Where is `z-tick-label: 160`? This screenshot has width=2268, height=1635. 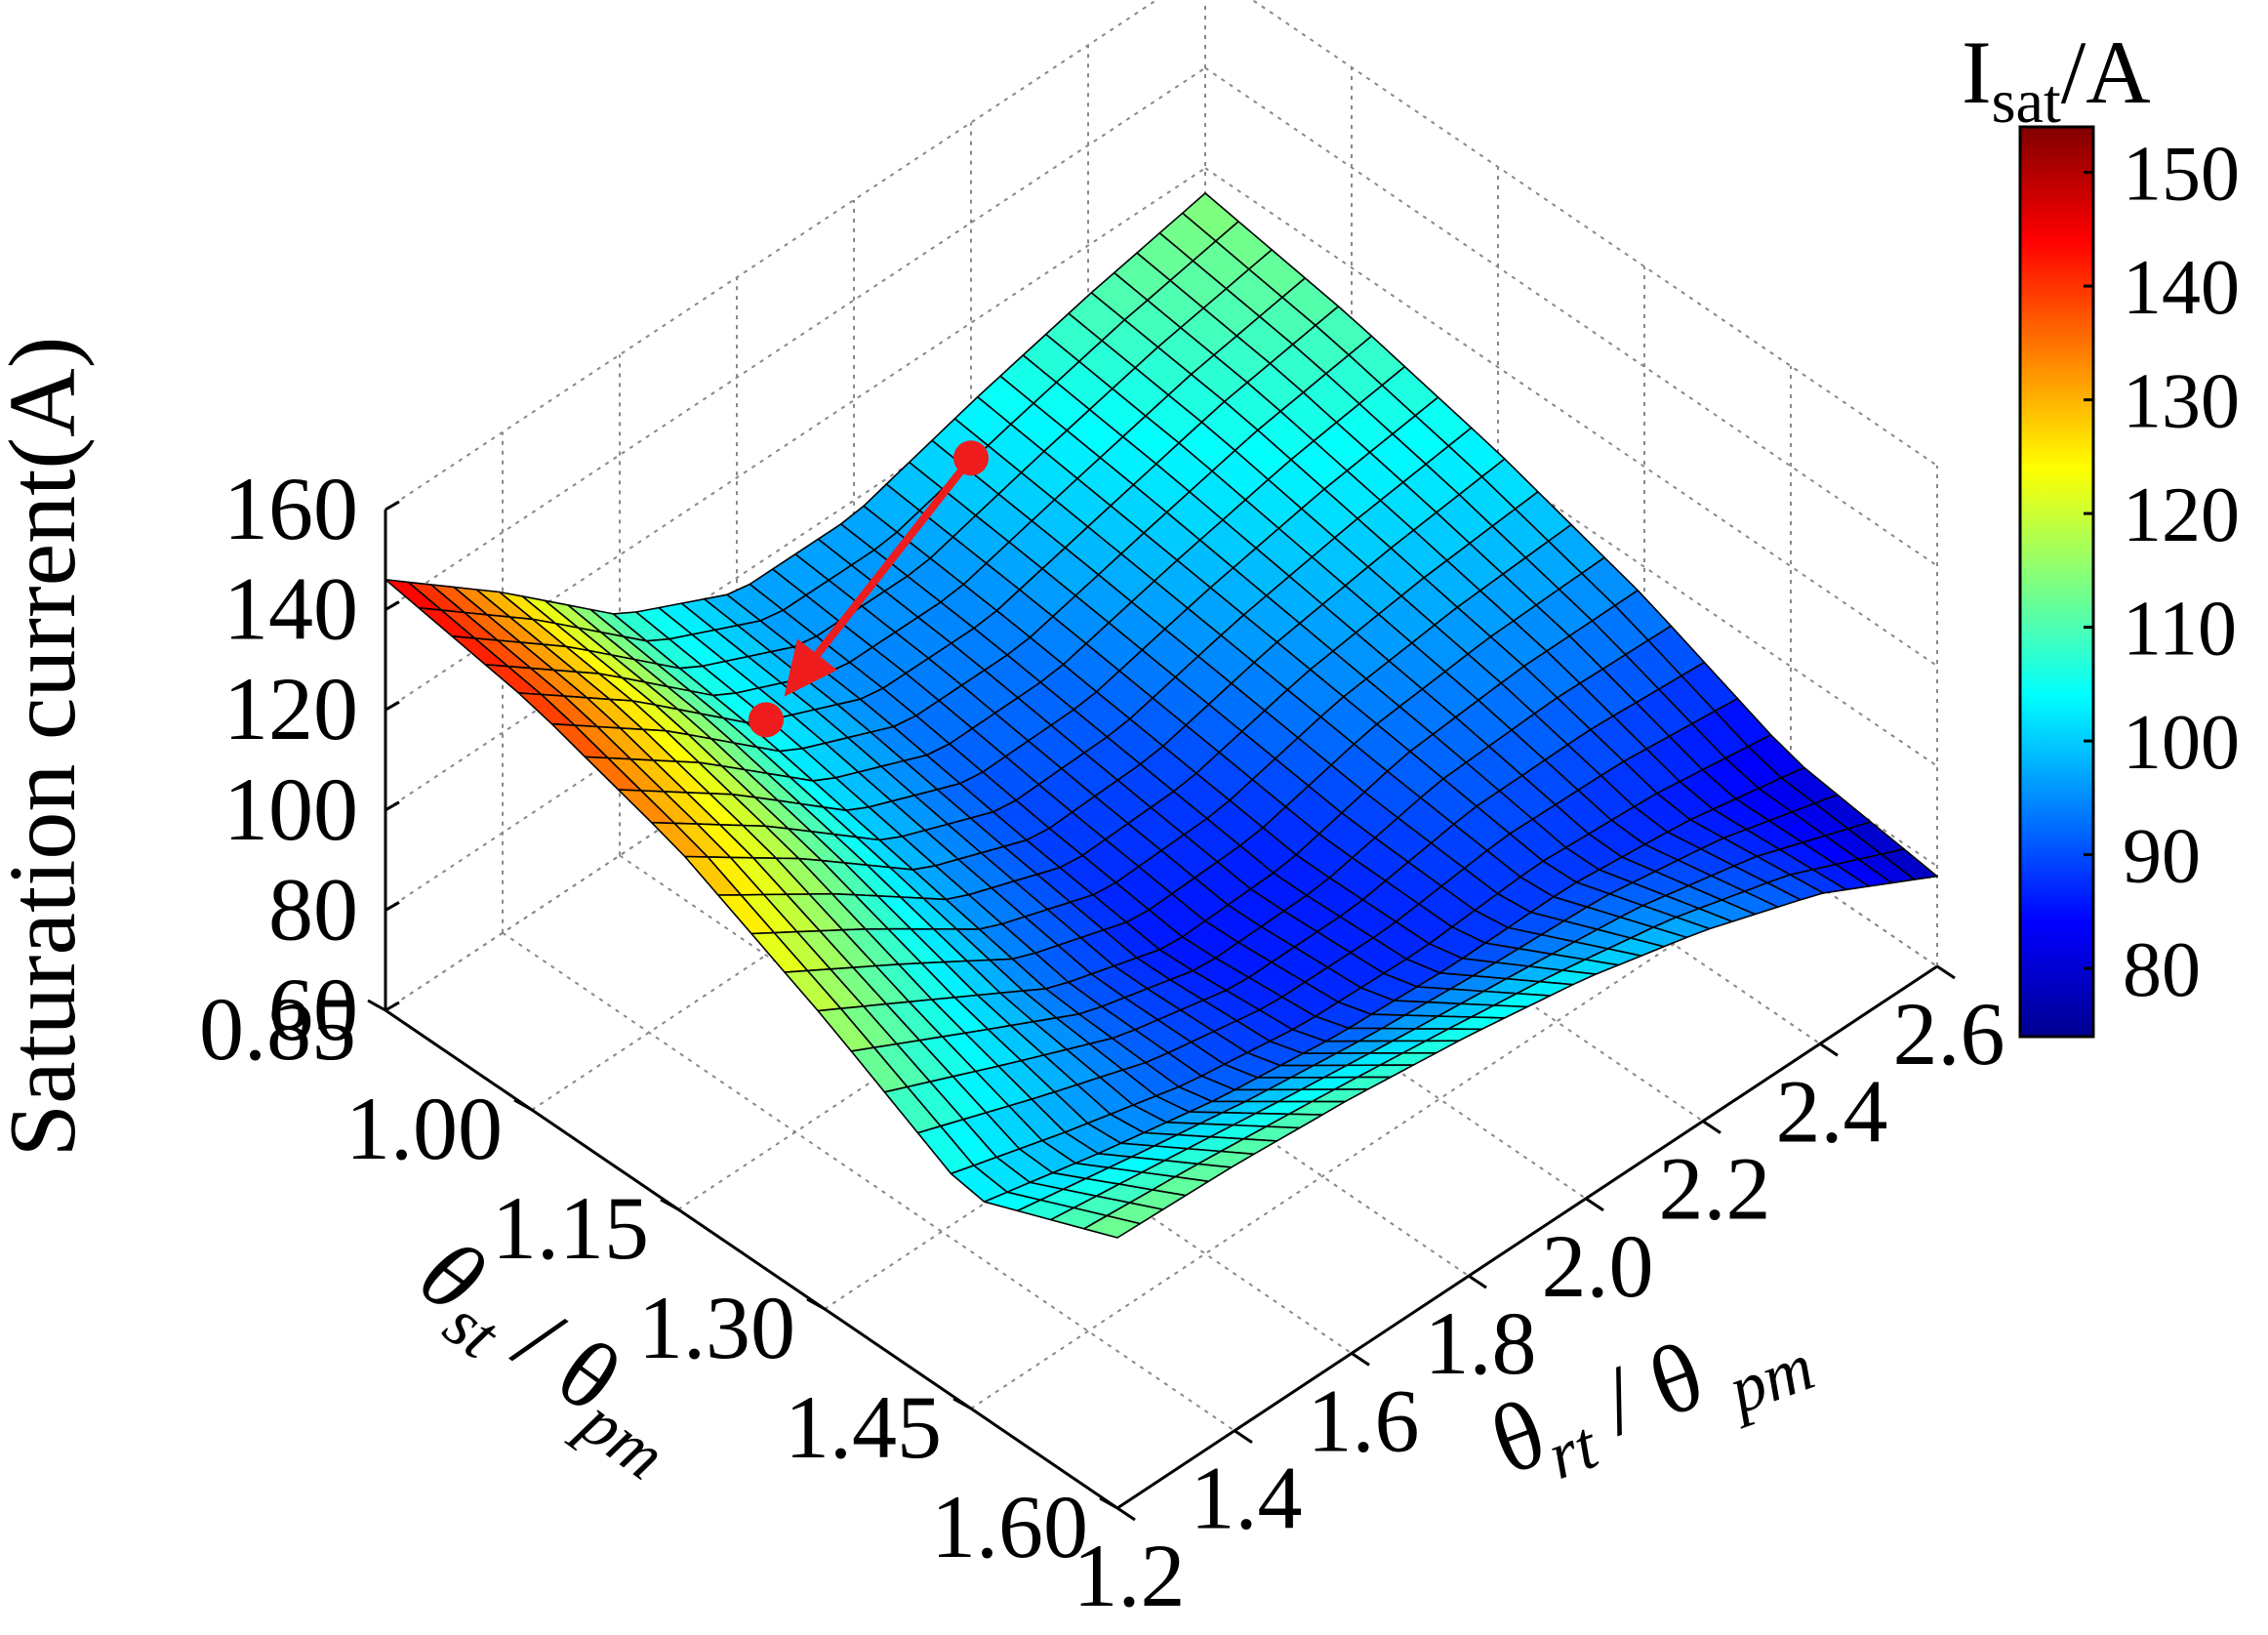
z-tick-label: 160 is located at coordinates (291, 508).